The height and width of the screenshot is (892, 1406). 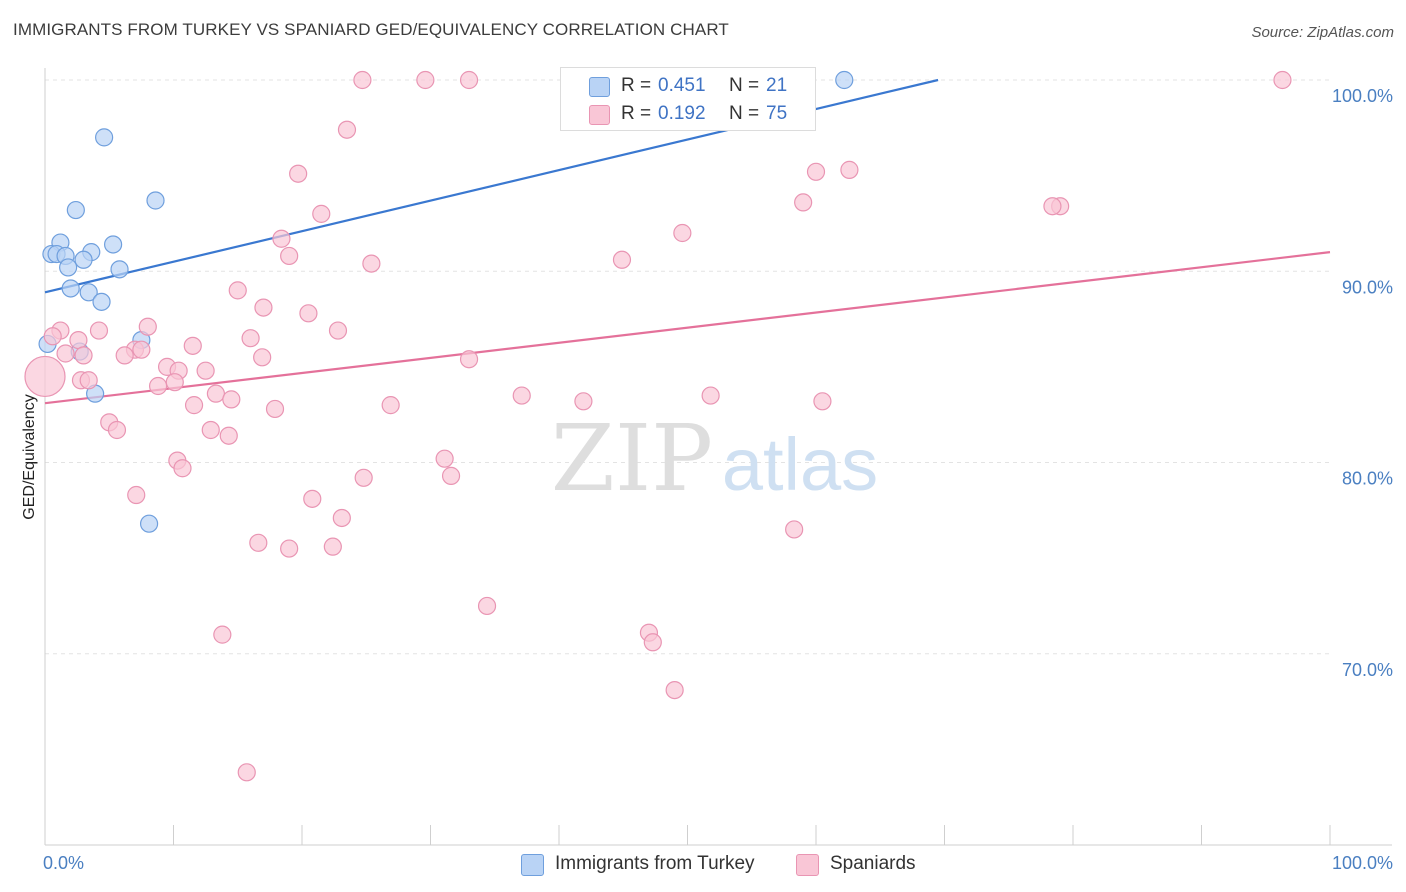 I want to click on legend: R = 0.451 N = 21 R = 0.192 N = 75, so click(x=688, y=99).